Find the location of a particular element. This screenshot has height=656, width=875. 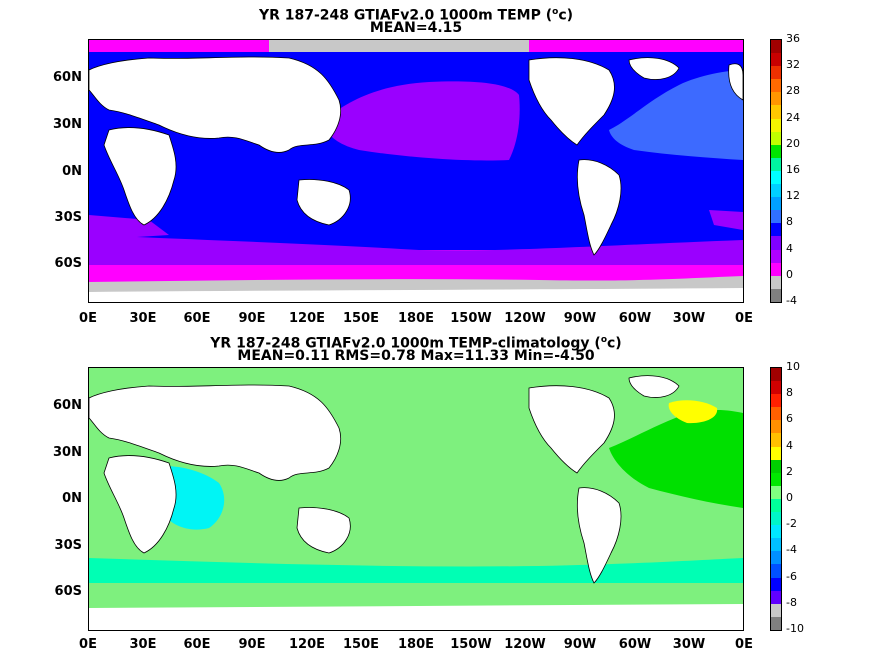

colorbar-label: -6 is located at coordinates (791, 576).